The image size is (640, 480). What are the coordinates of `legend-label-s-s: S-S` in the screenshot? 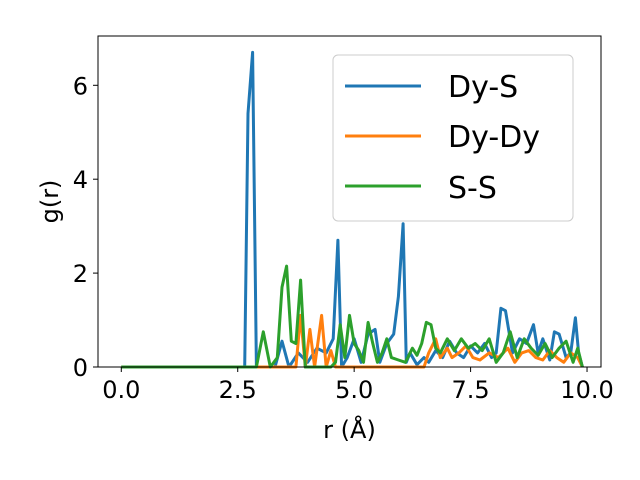 It's located at (472, 188).